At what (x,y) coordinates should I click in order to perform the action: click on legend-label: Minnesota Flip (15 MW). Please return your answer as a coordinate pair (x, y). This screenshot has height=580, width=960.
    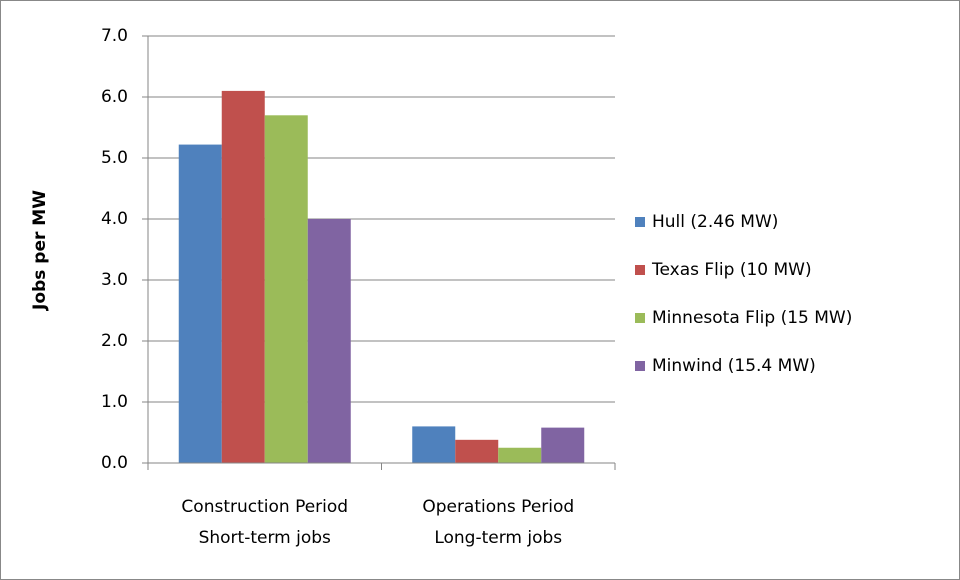
    Looking at the image, I should click on (752, 318).